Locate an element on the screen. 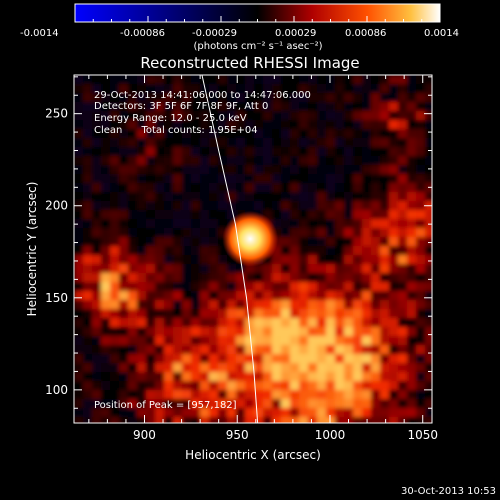  chart-title: Reconstructed RHESSI Image is located at coordinates (249, 63).